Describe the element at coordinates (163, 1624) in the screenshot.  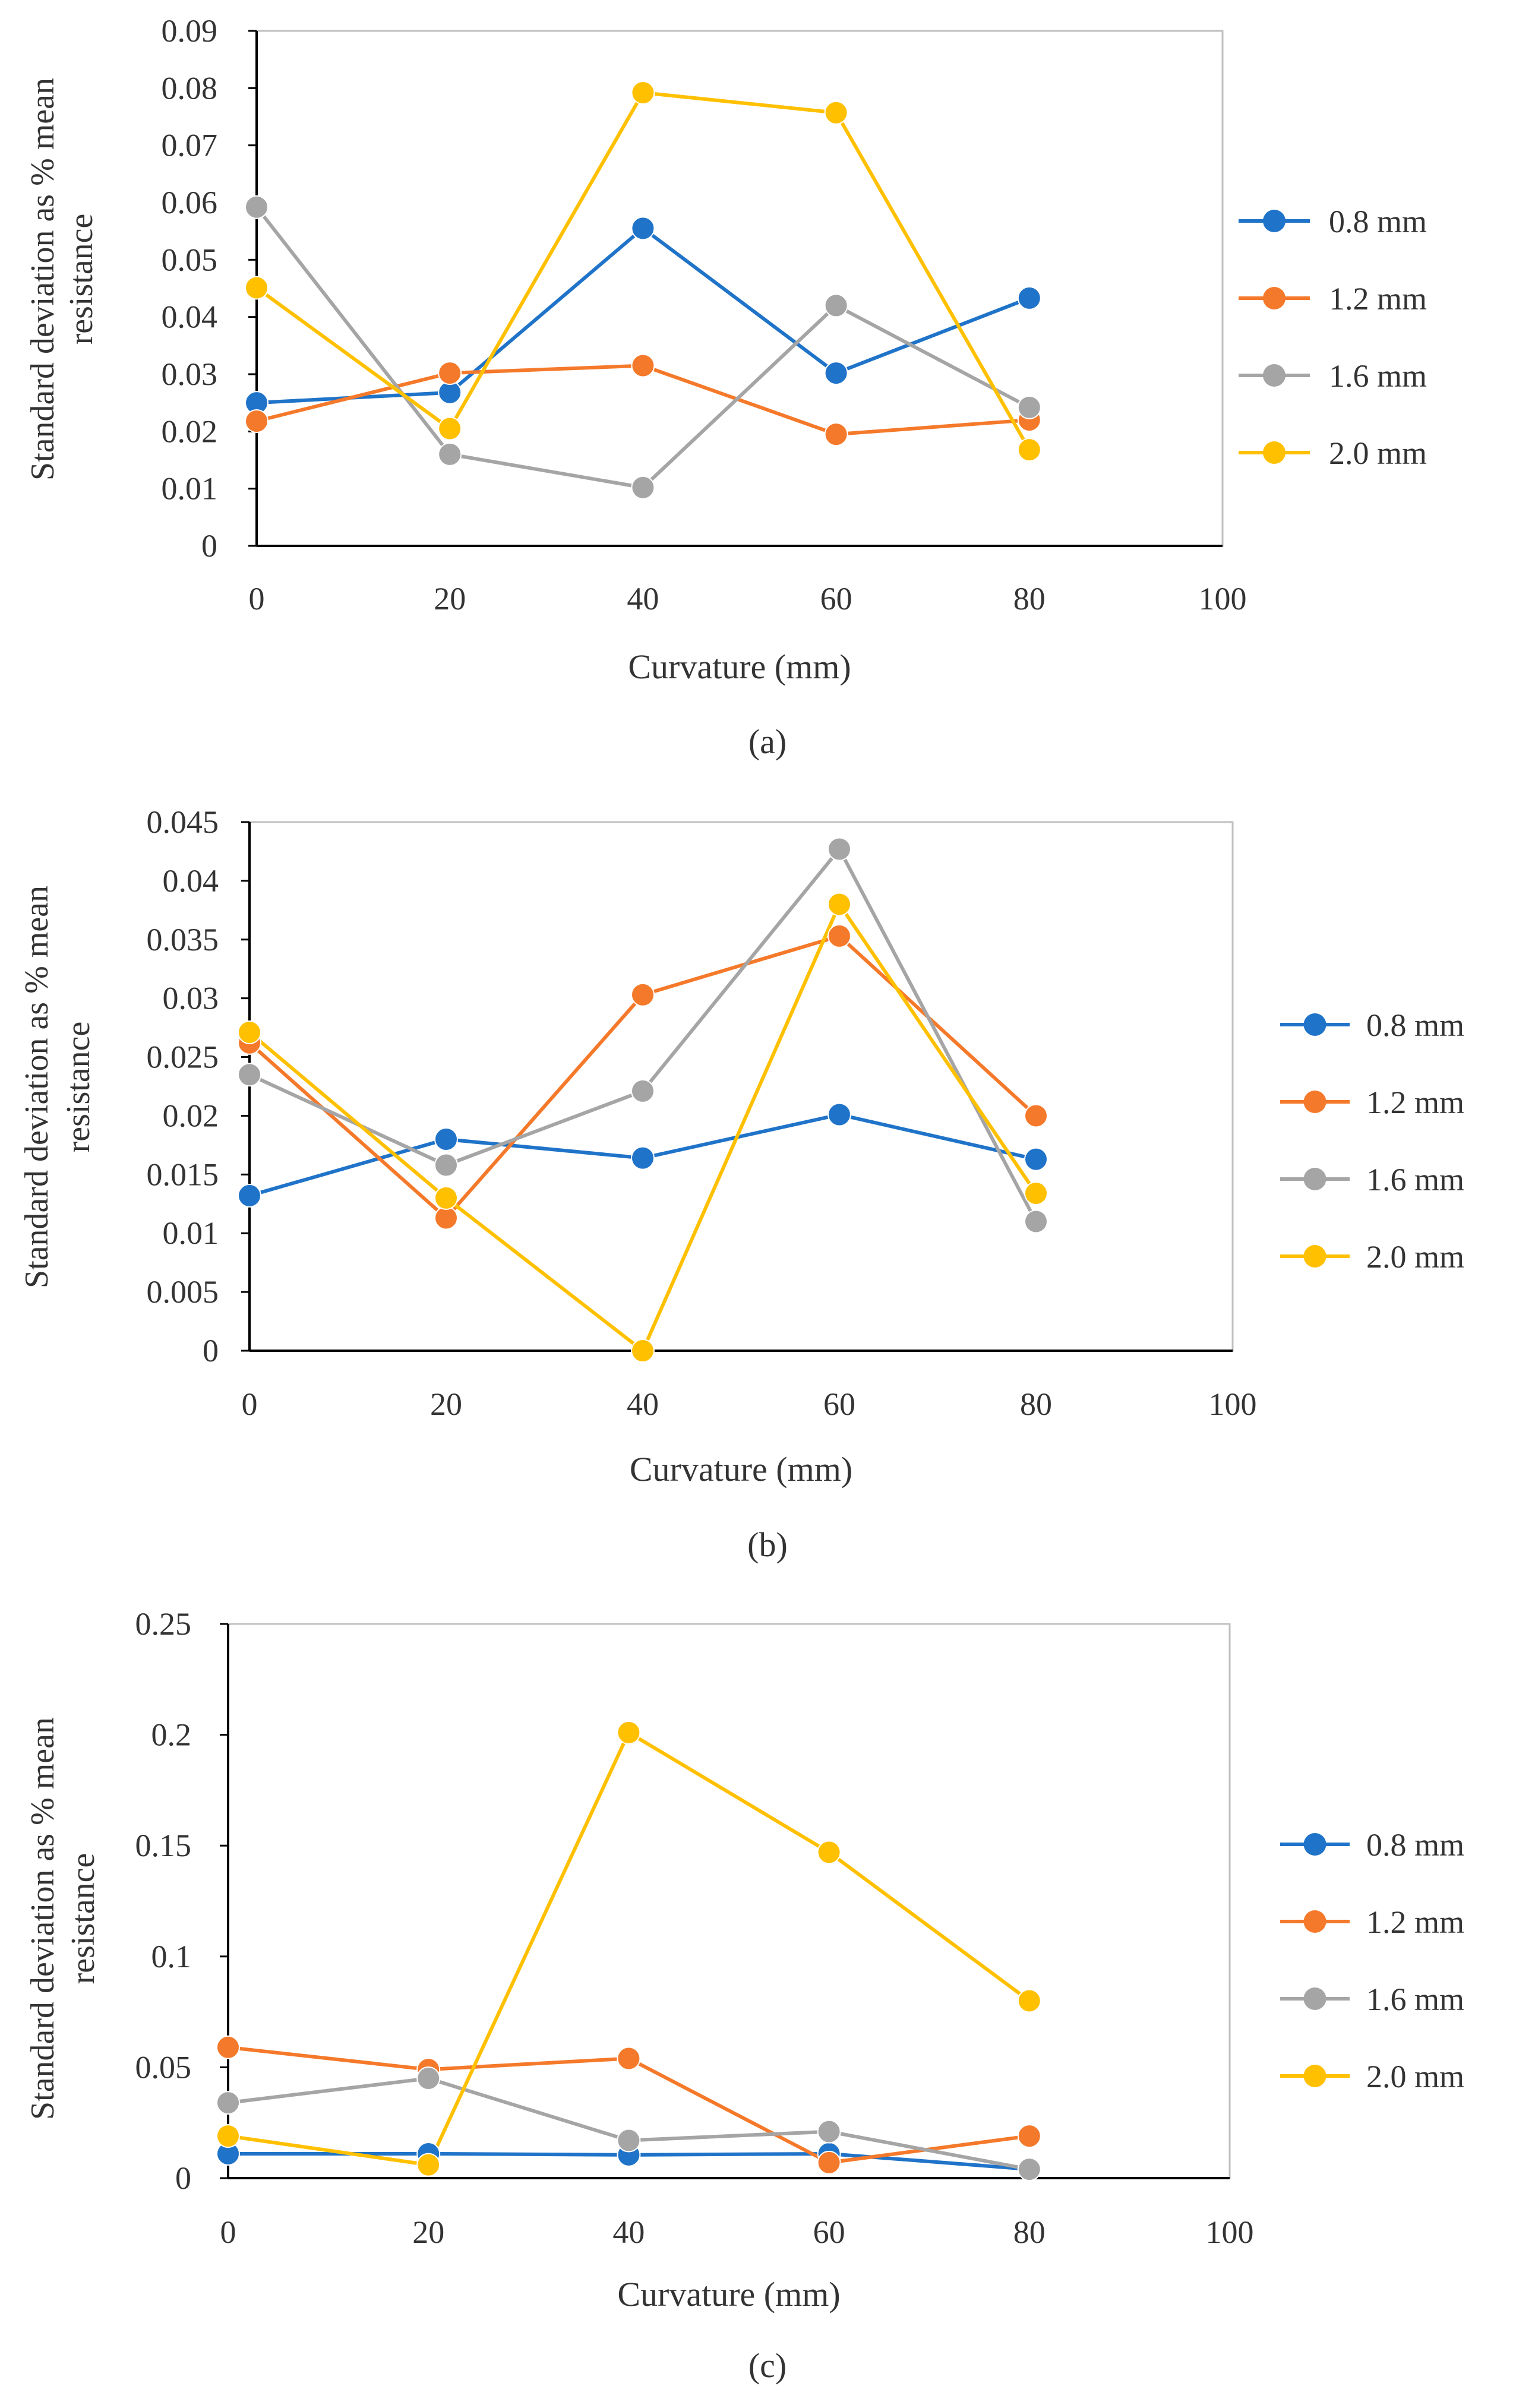
I see `y-tick-label: 0.25` at that location.